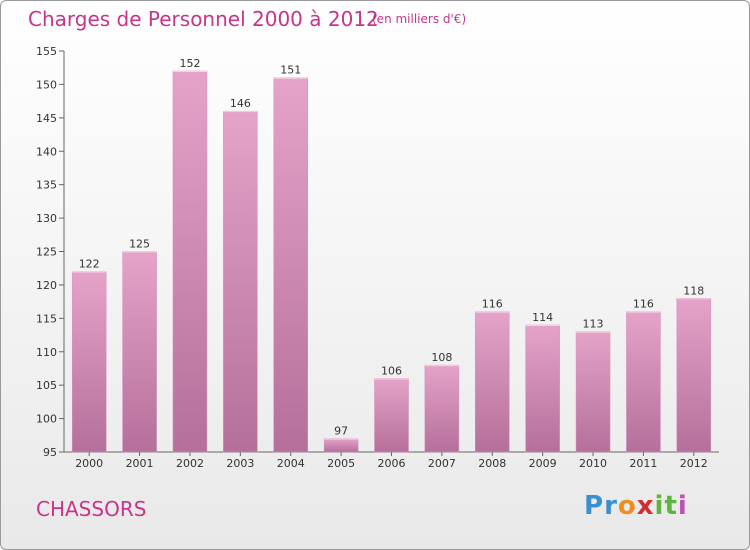  Describe the element at coordinates (46, 151) in the screenshot. I see `y-tick-label: 140` at that location.